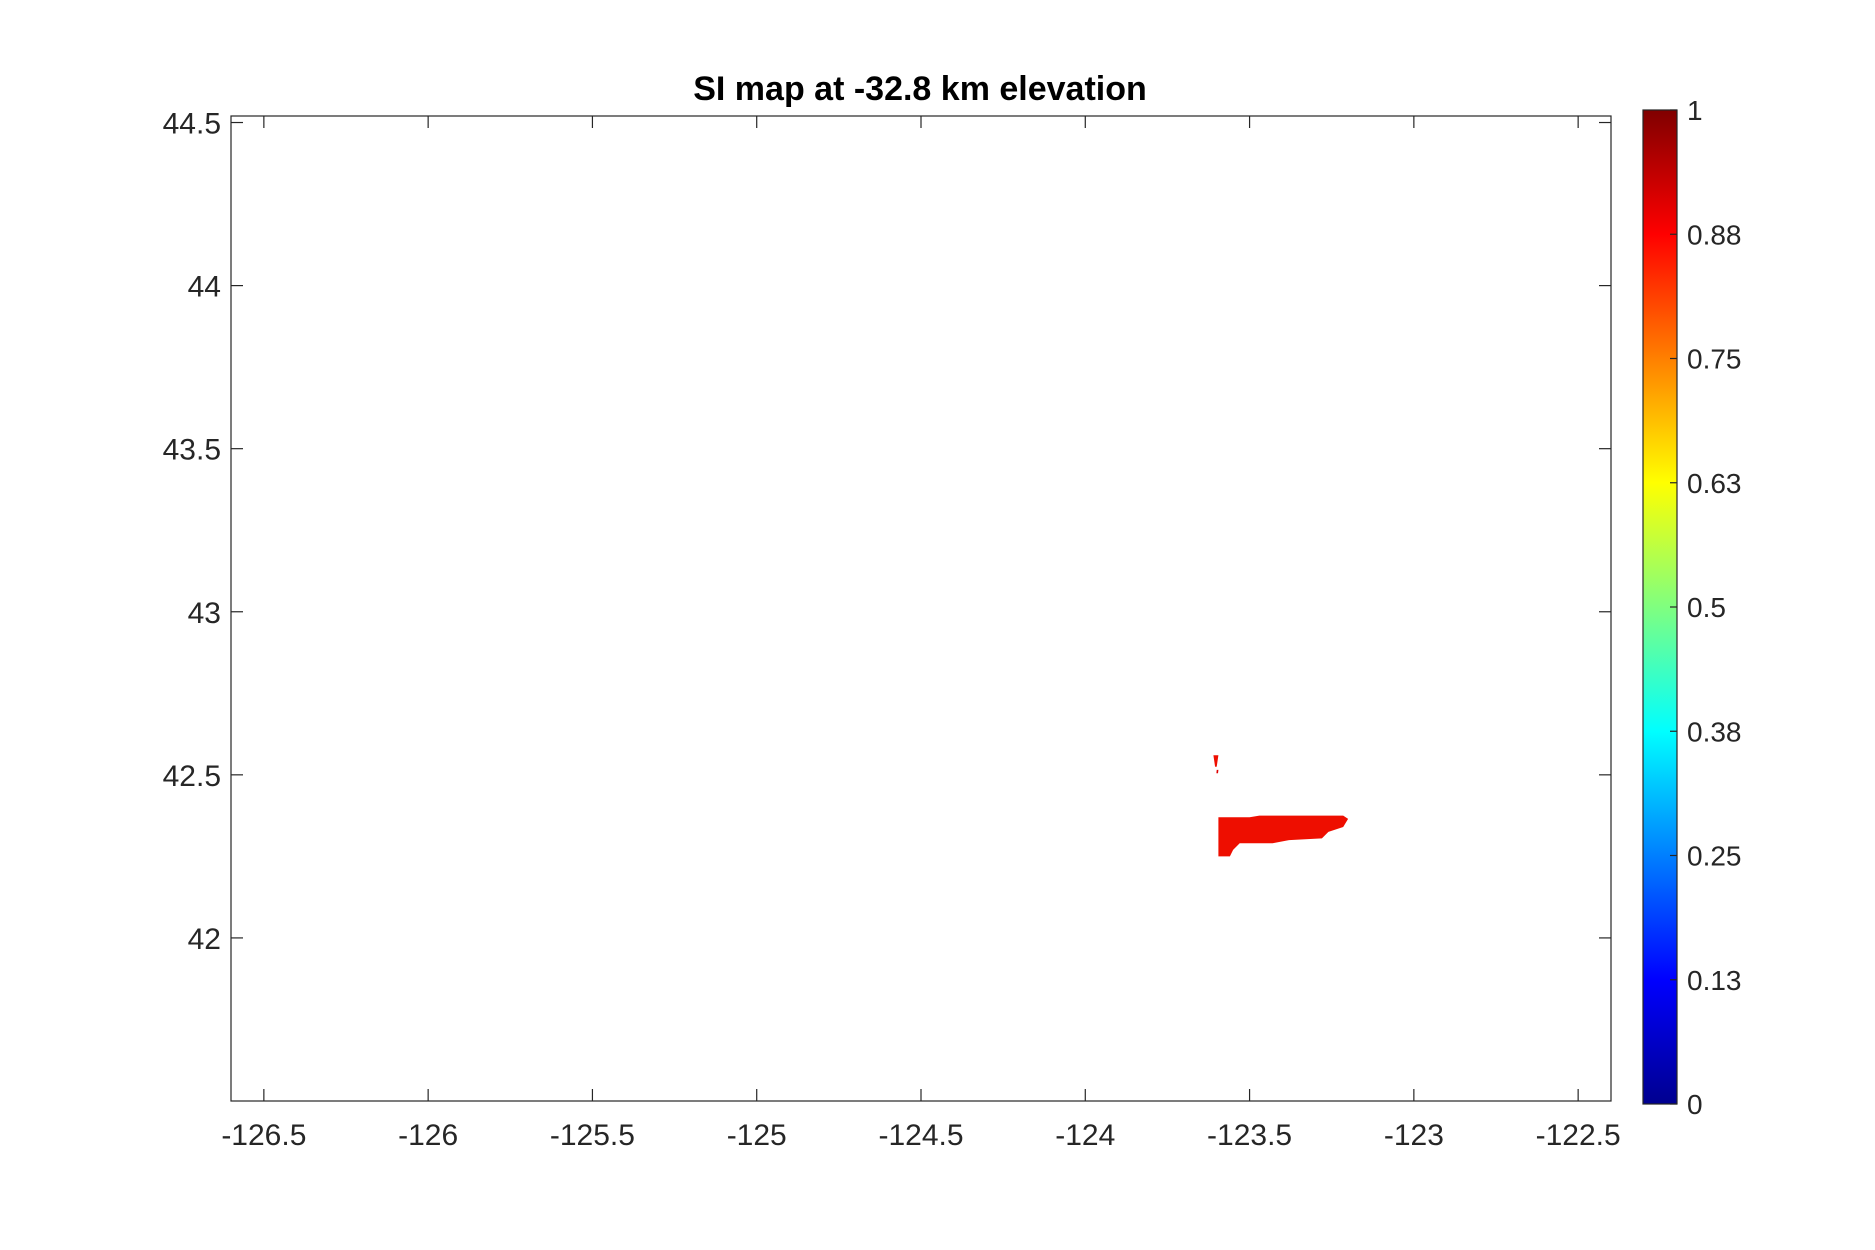  I want to click on y-tick-label: 44.5, so click(192, 124).